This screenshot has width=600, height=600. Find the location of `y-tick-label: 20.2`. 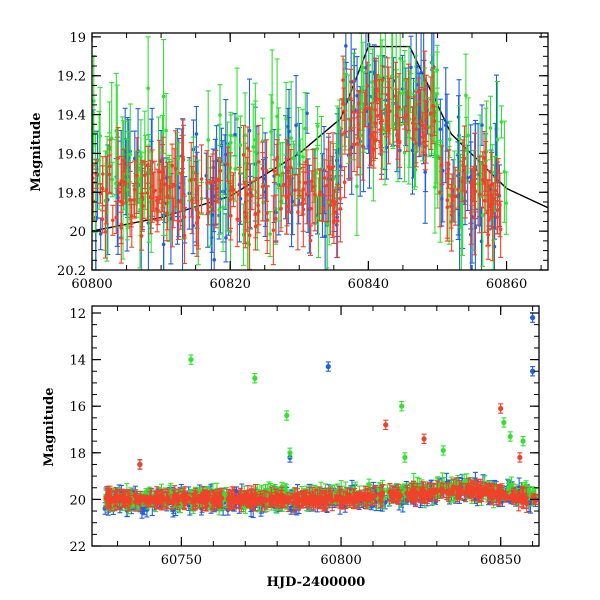

y-tick-label: 20.2 is located at coordinates (71, 271).